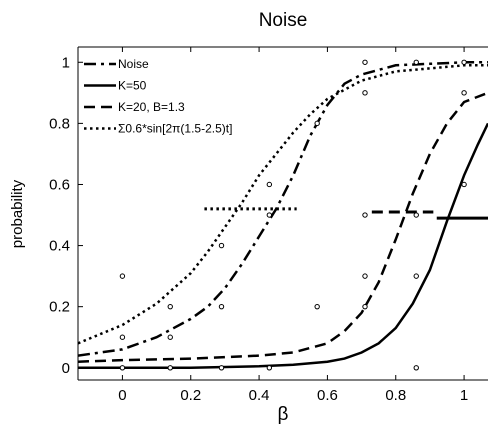  Describe the element at coordinates (66, 368) in the screenshot. I see `y-tick-label: 0` at that location.